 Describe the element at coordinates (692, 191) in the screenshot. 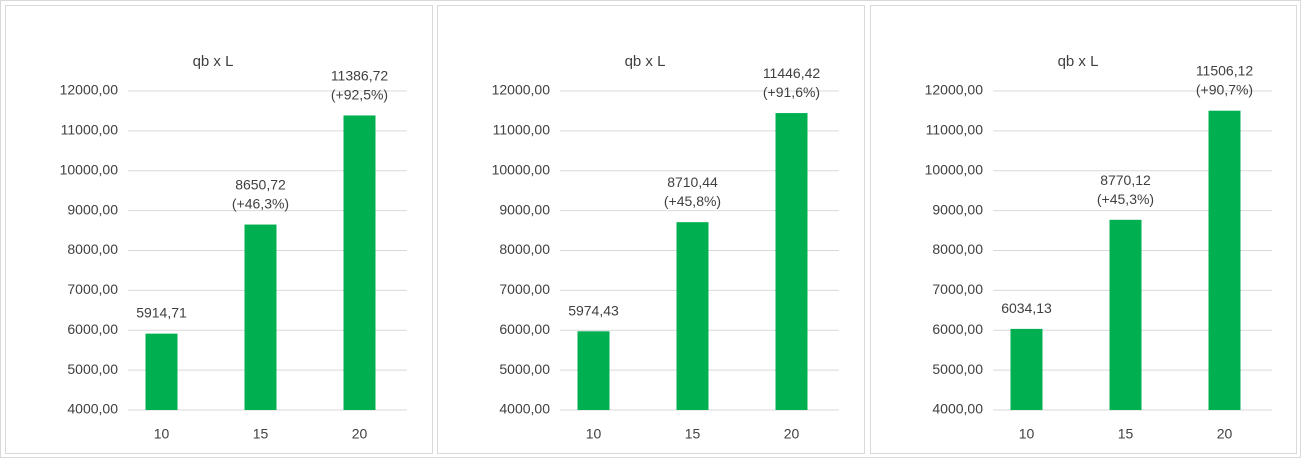

I see `value-label: 8710,44 (+45,8%)` at that location.